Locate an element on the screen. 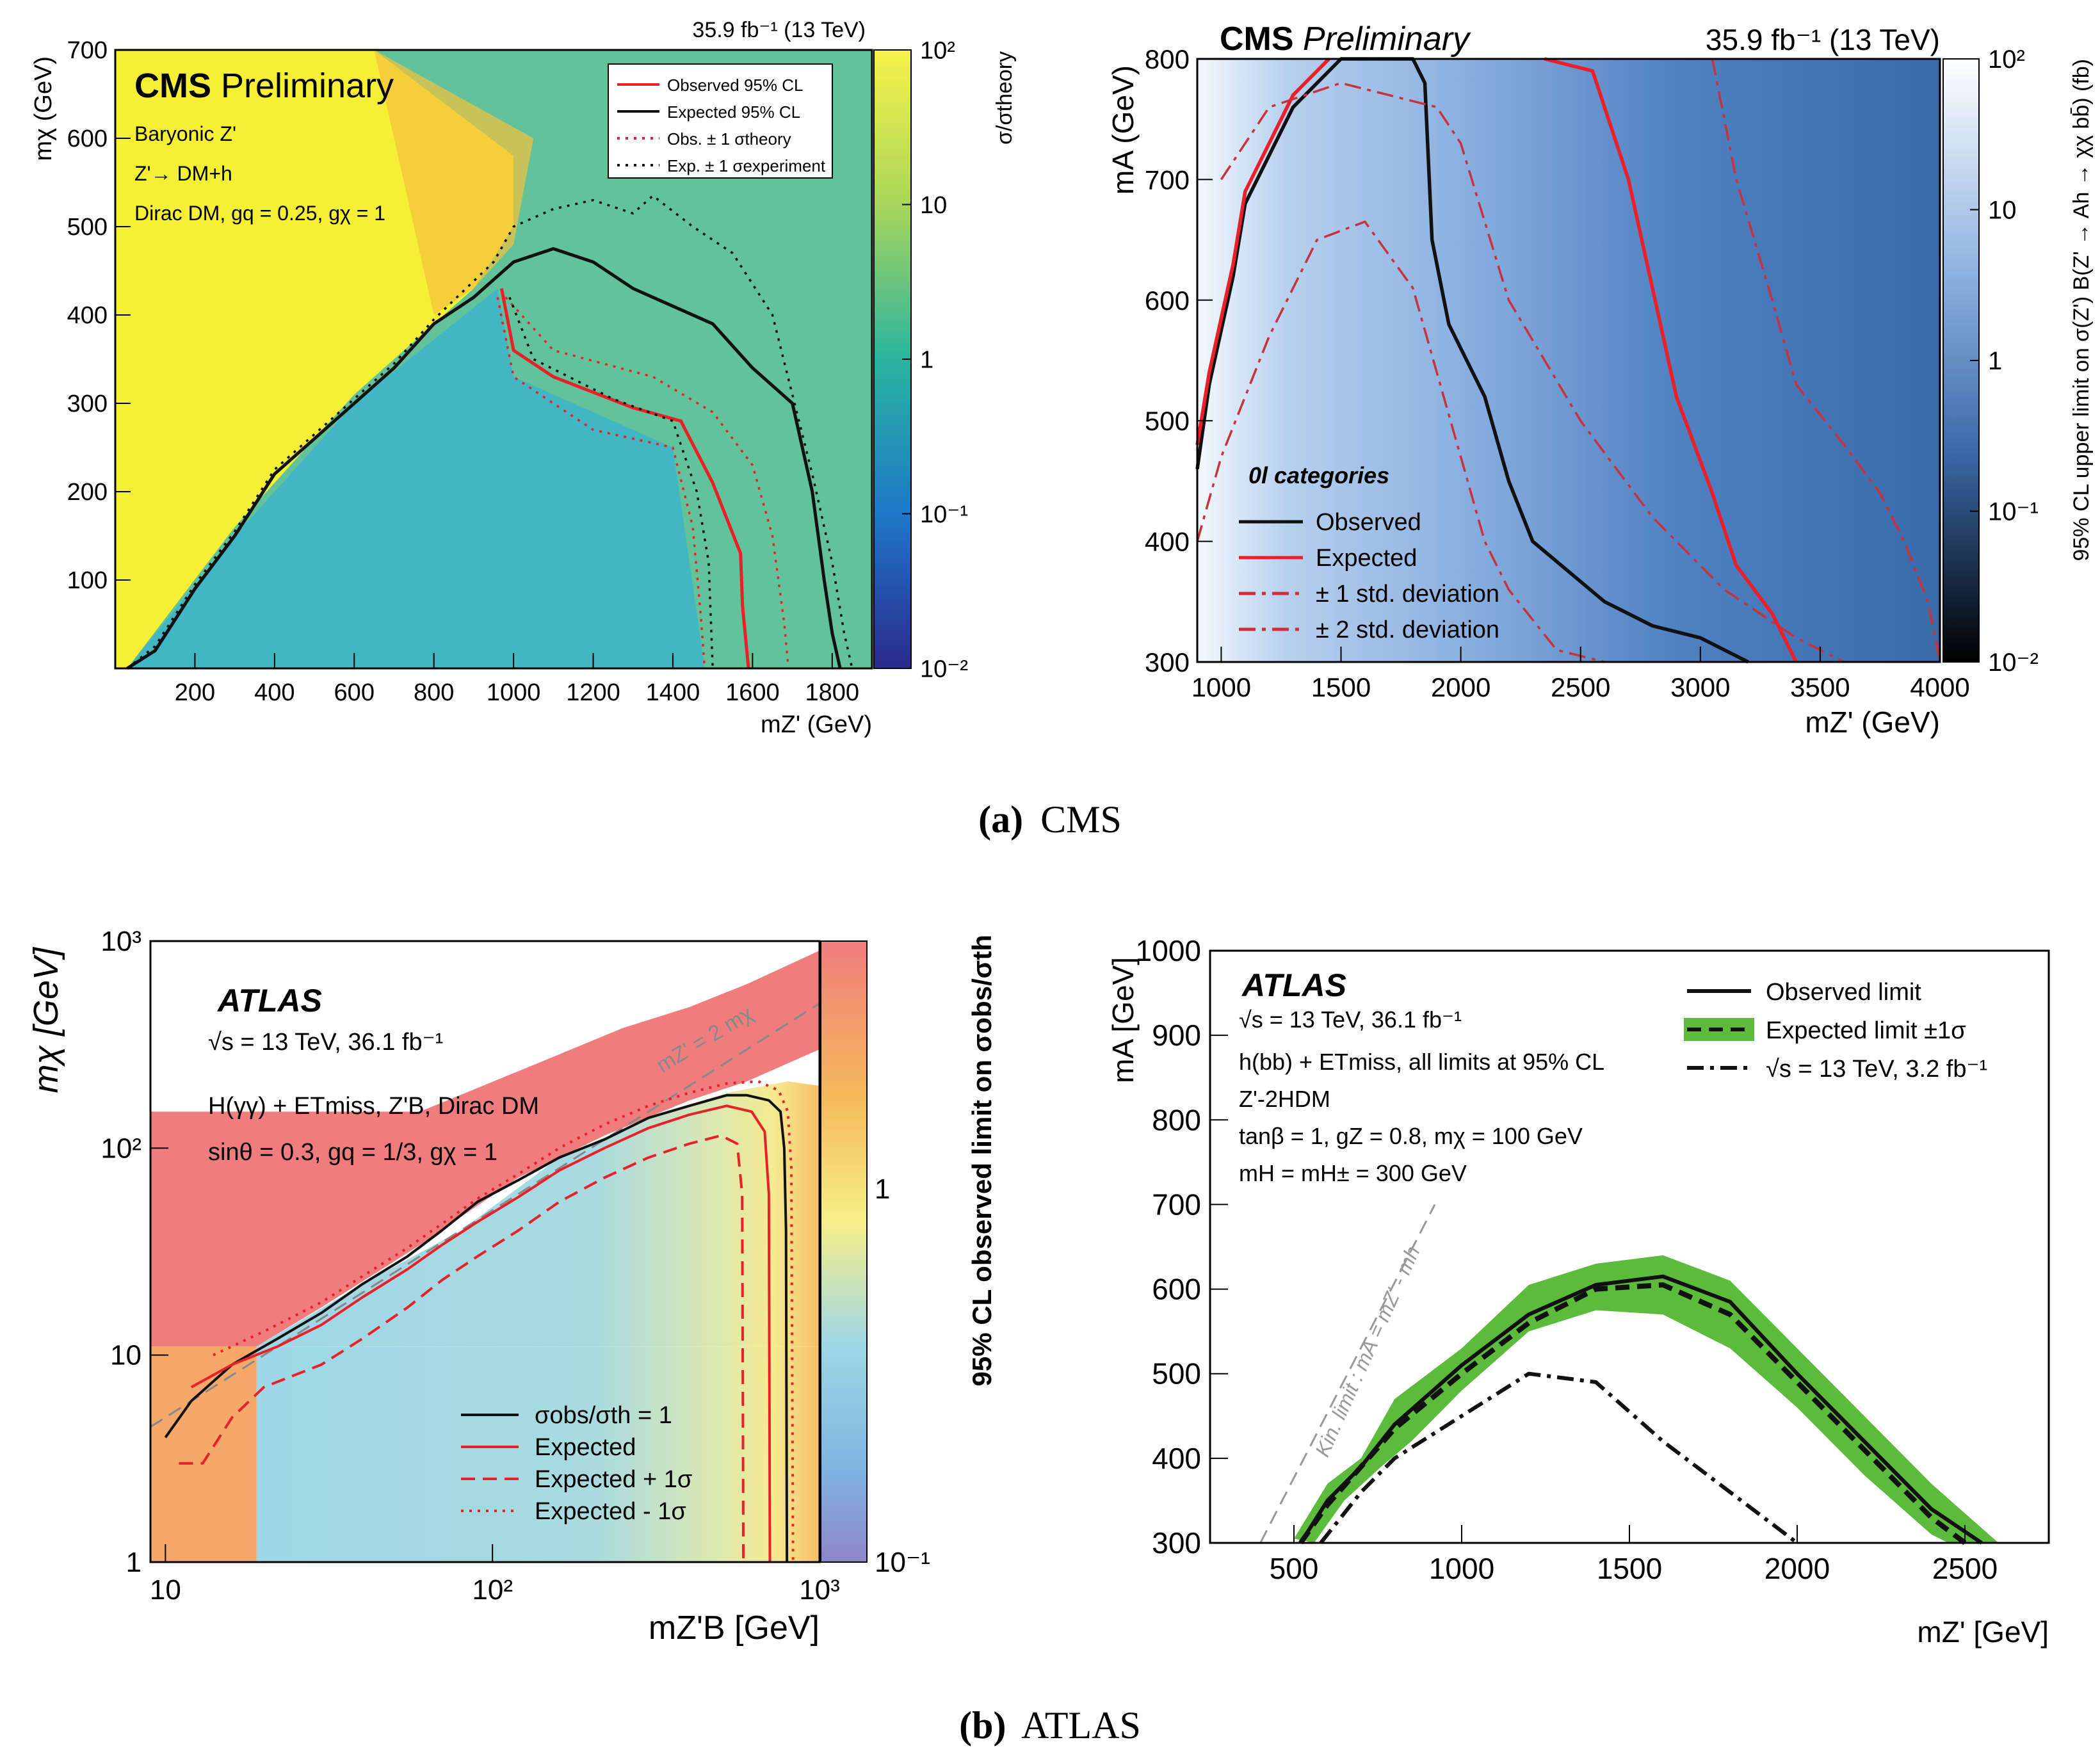  y-tick-label: 100 is located at coordinates (87, 580).